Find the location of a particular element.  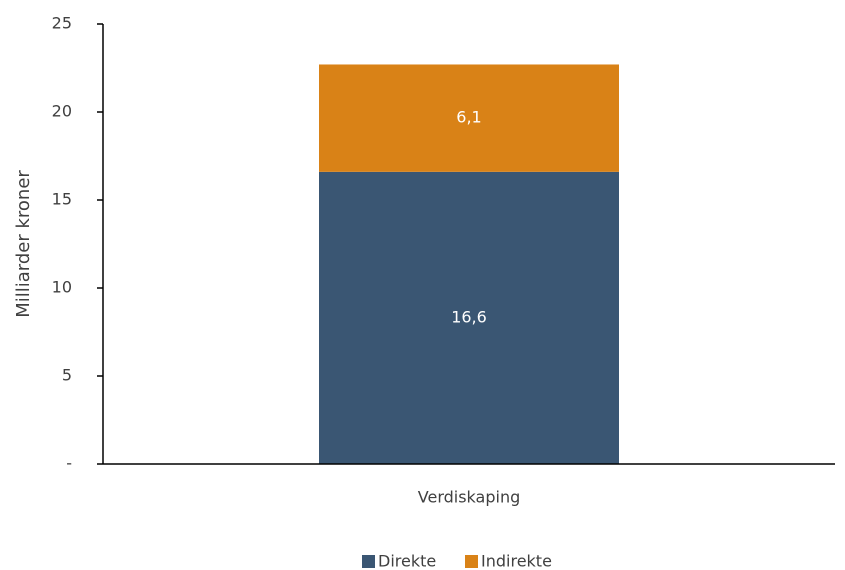

y-tick-label: 25 is located at coordinates (62, 23).